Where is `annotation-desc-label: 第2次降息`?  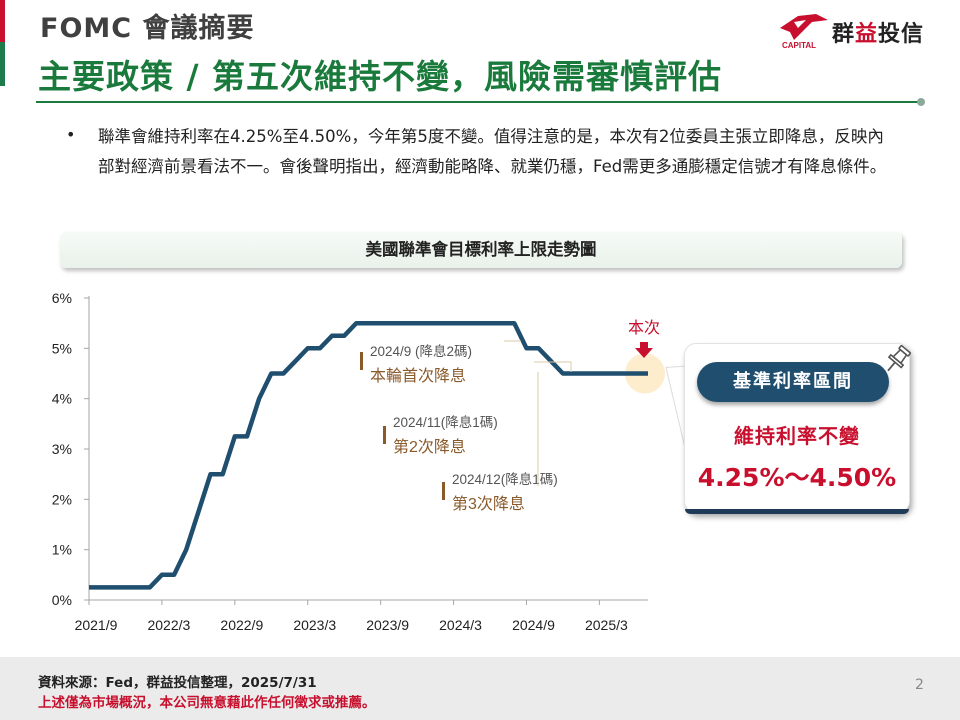
annotation-desc-label: 第2次降息 is located at coordinates (429, 447).